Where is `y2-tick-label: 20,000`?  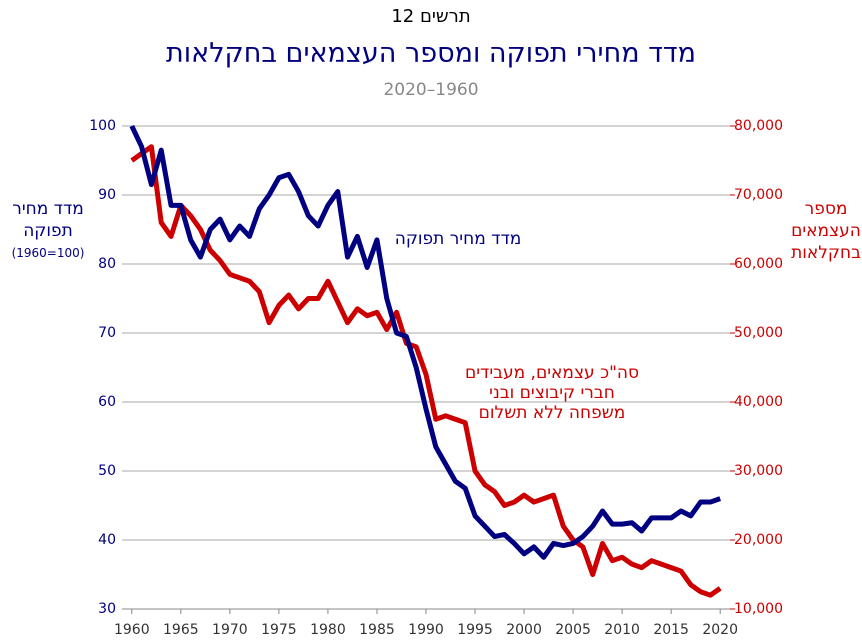 y2-tick-label: 20,000 is located at coordinates (758, 540).